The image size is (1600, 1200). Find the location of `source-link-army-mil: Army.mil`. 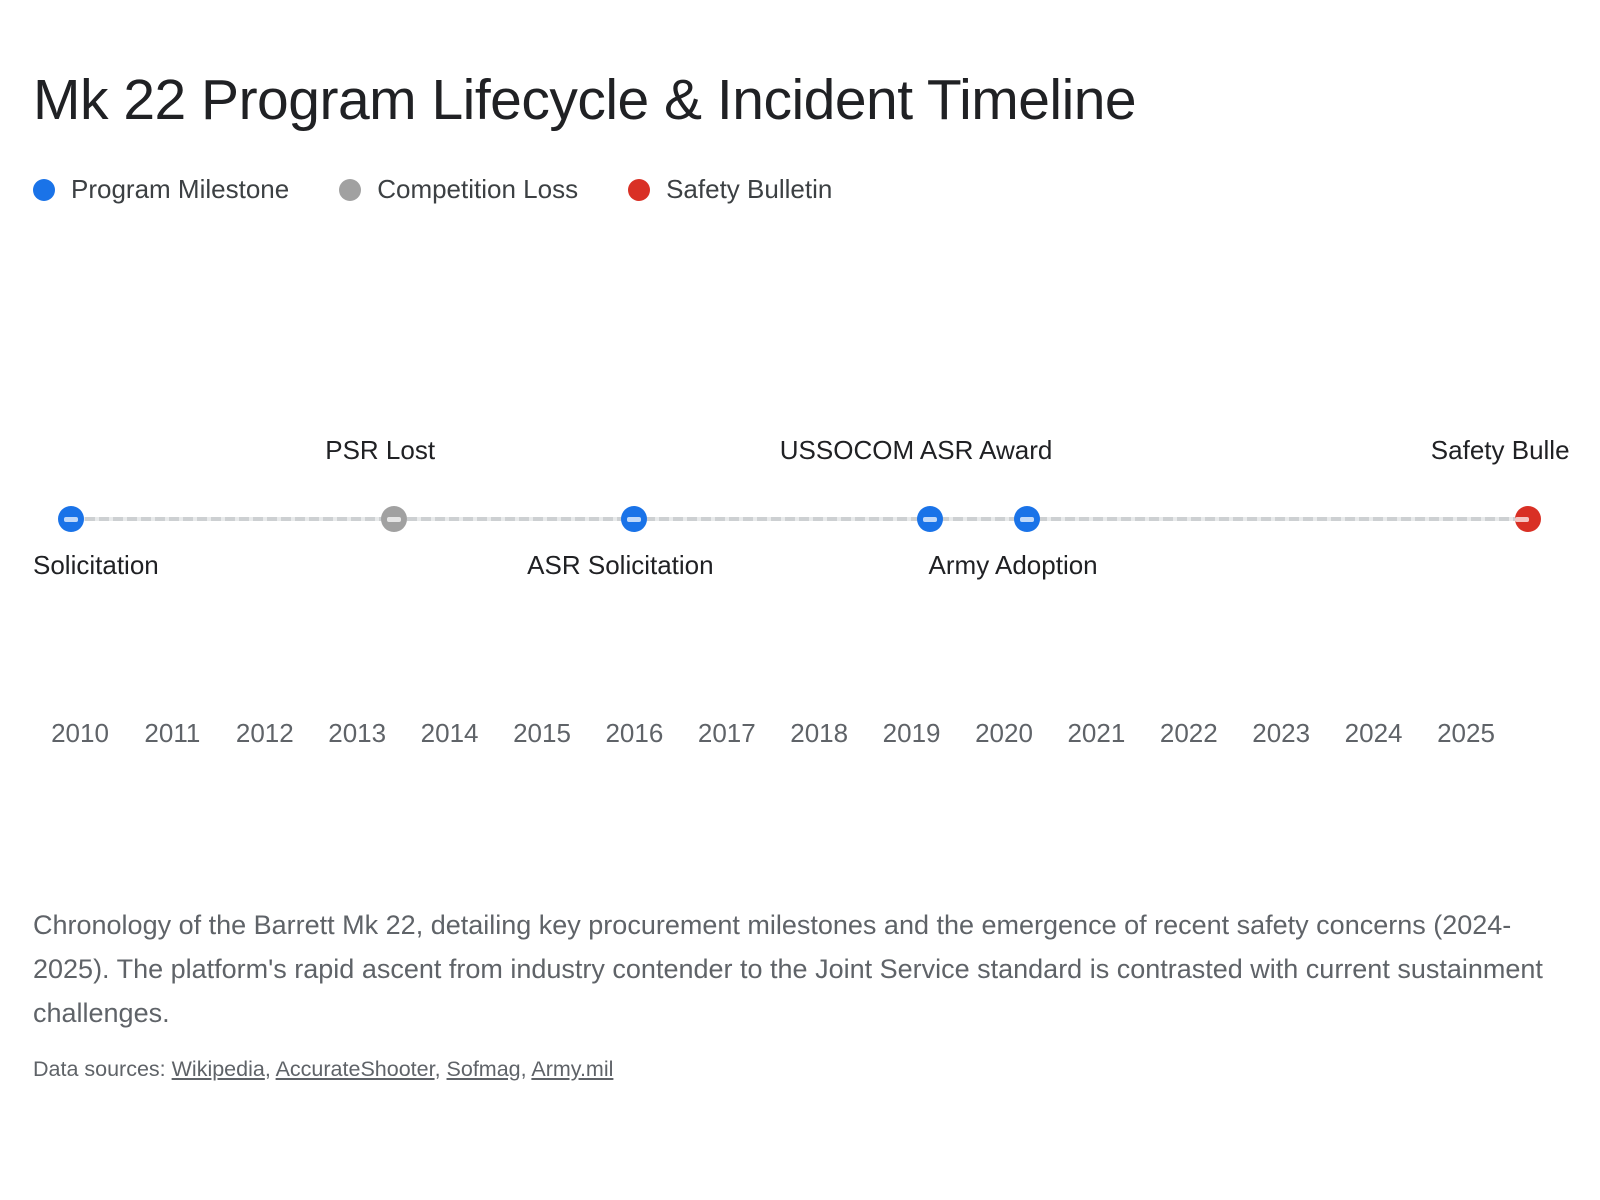

source-link-army-mil: Army.mil is located at coordinates (572, 1068).